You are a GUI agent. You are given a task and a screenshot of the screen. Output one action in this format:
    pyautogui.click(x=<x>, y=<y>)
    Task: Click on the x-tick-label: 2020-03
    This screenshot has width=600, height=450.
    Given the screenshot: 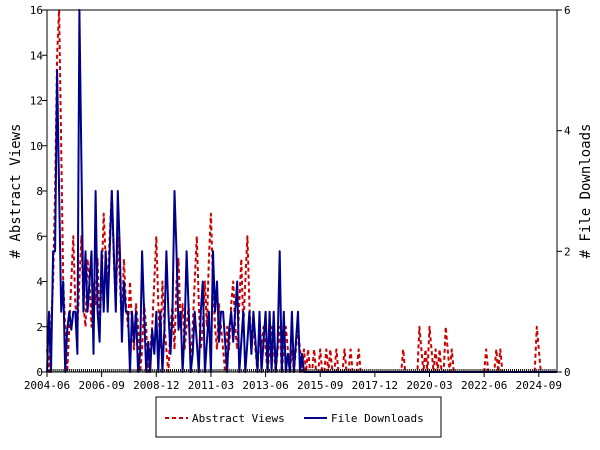 What is the action you would take?
    pyautogui.click(x=429, y=385)
    